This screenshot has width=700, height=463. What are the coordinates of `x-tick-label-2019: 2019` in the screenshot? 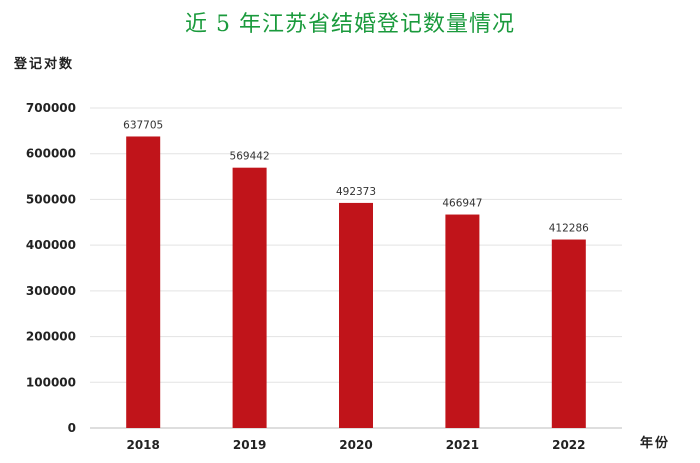 It's located at (249, 445).